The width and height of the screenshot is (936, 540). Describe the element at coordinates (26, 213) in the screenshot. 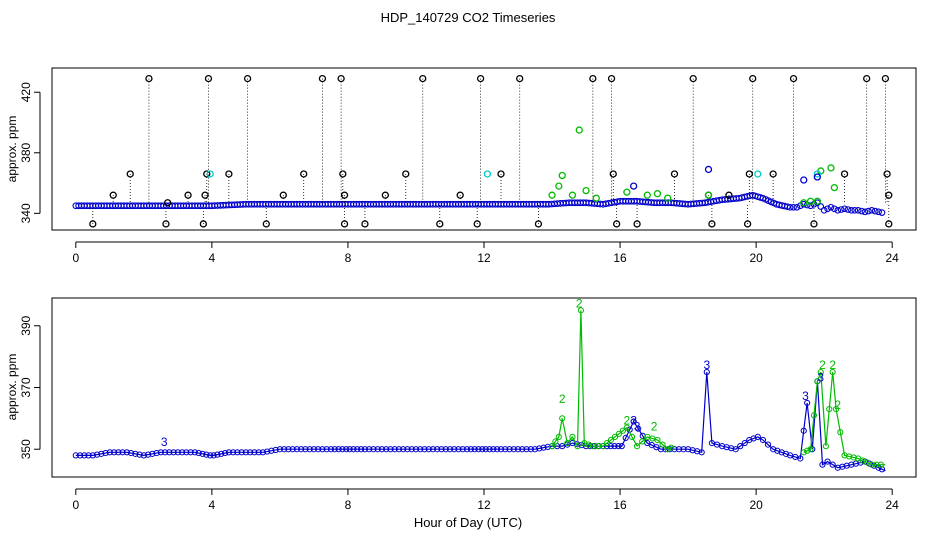

I see `y-tick-label: 340` at that location.